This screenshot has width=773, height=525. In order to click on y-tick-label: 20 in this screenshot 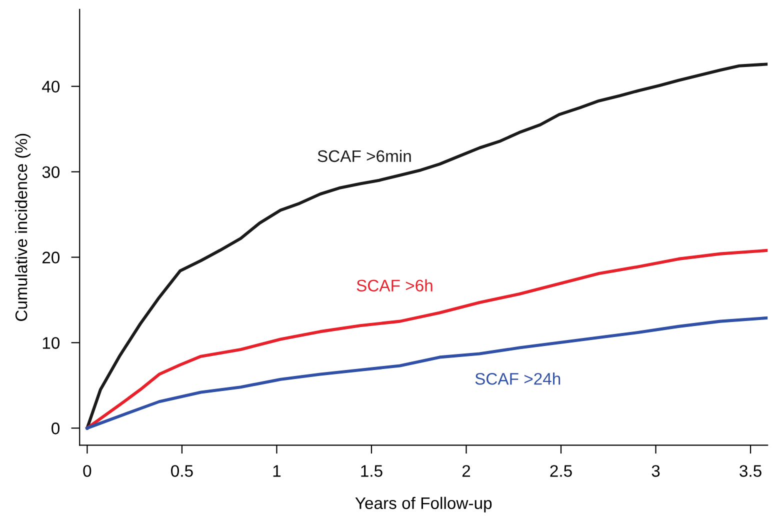, I will do `click(51, 258)`.